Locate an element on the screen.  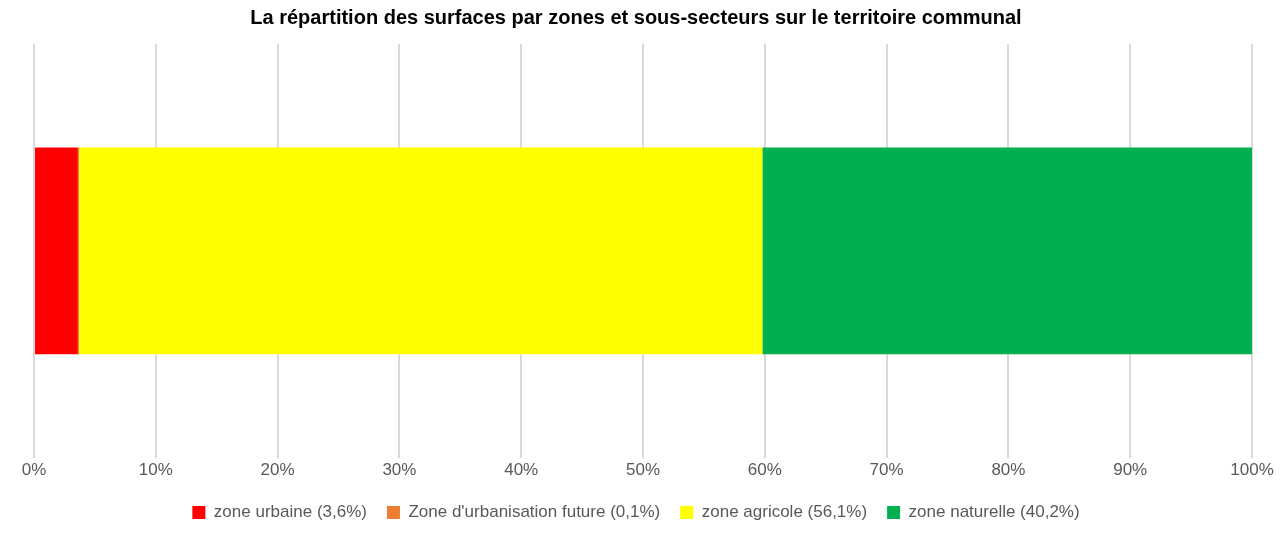
x-tick-label: 0% is located at coordinates (34, 470).